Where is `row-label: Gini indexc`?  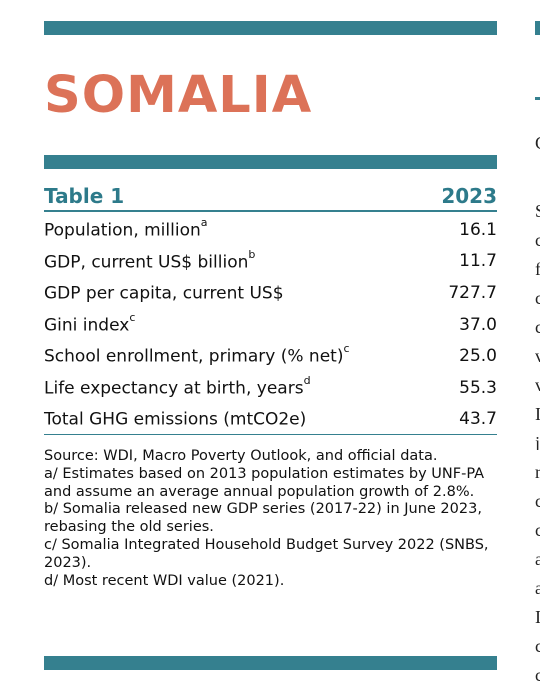 row-label: Gini indexc is located at coordinates (90, 323).